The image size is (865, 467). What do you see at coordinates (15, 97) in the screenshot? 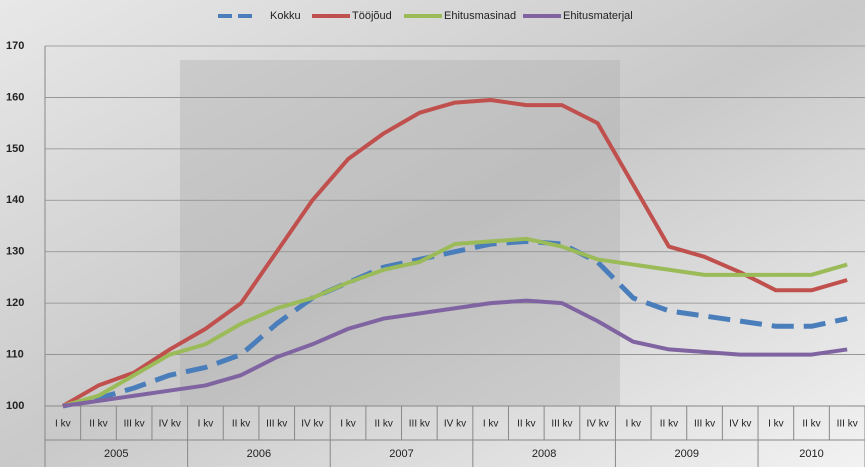
I see `y-tick-label: 160` at bounding box center [15, 97].